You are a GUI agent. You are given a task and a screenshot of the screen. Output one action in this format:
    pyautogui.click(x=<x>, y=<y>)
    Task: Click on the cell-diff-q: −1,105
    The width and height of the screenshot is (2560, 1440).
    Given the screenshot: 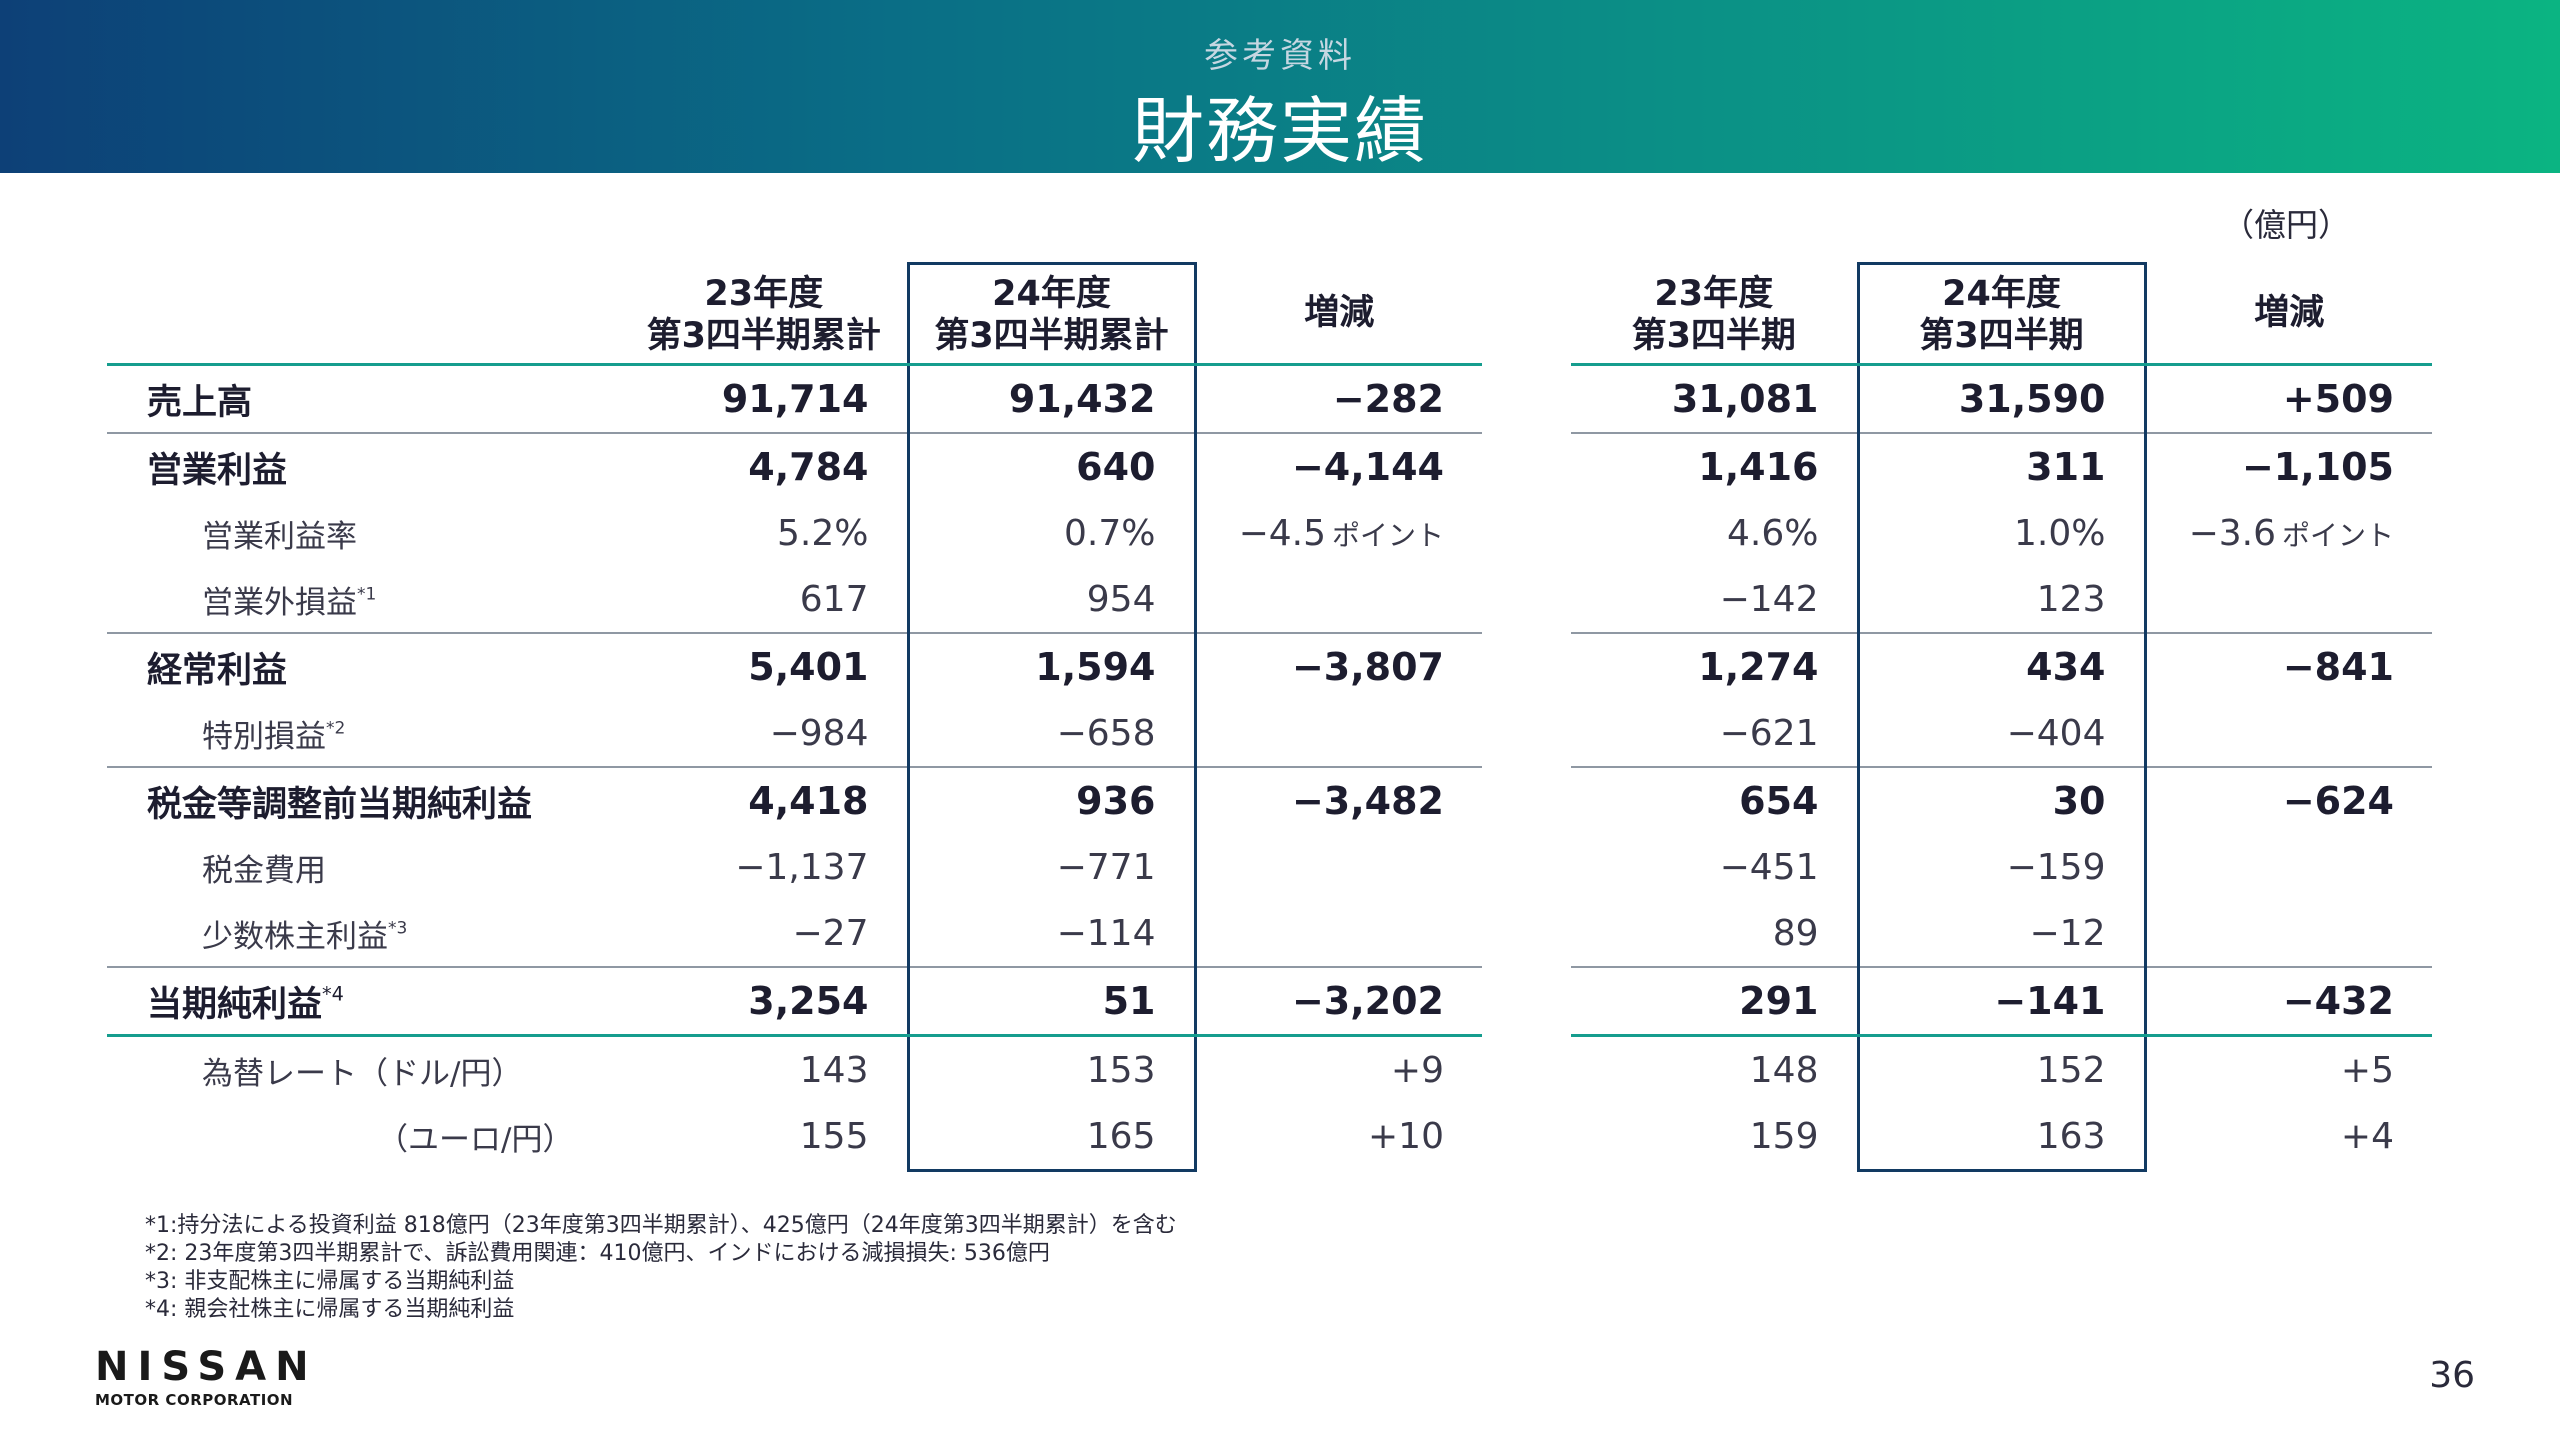 What is the action you would take?
    pyautogui.click(x=2288, y=466)
    